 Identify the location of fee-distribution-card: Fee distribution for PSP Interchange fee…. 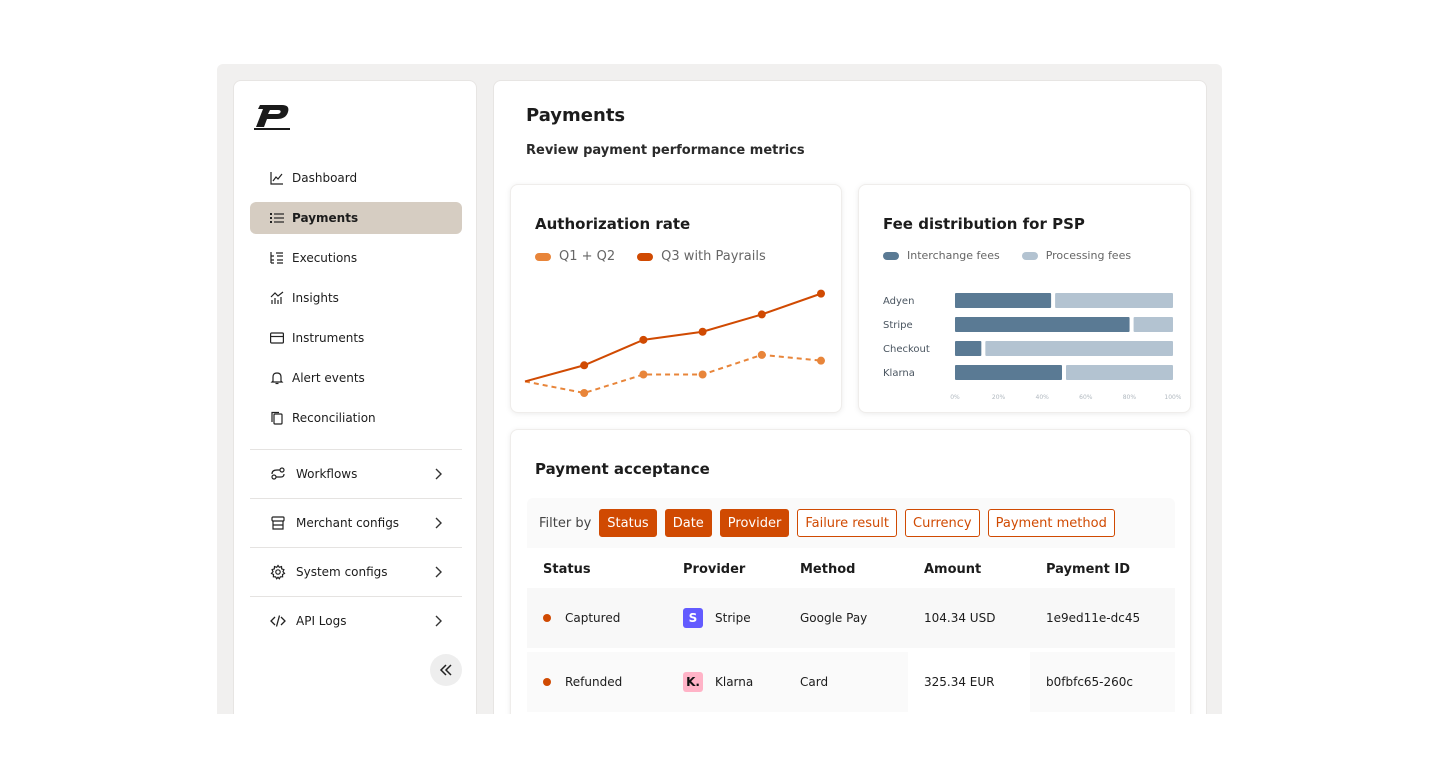
(1024, 298).